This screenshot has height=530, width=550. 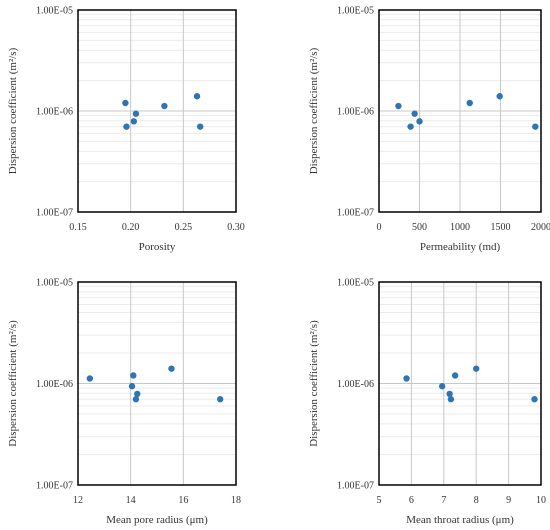 I want to click on x-tick-label: 0, so click(x=379, y=227).